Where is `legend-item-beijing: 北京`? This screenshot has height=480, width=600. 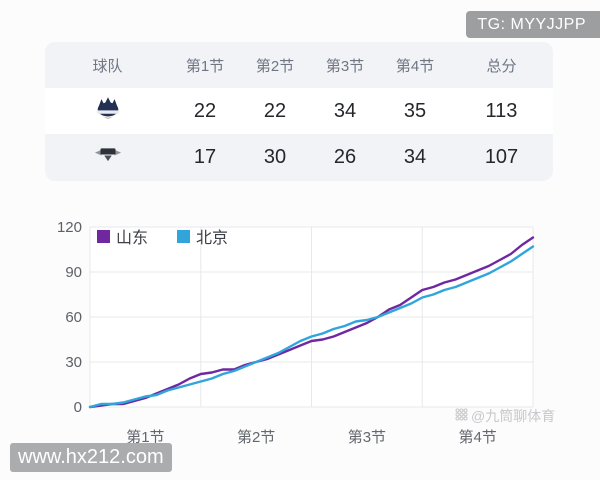 legend-item-beijing: 北京 is located at coordinates (202, 236).